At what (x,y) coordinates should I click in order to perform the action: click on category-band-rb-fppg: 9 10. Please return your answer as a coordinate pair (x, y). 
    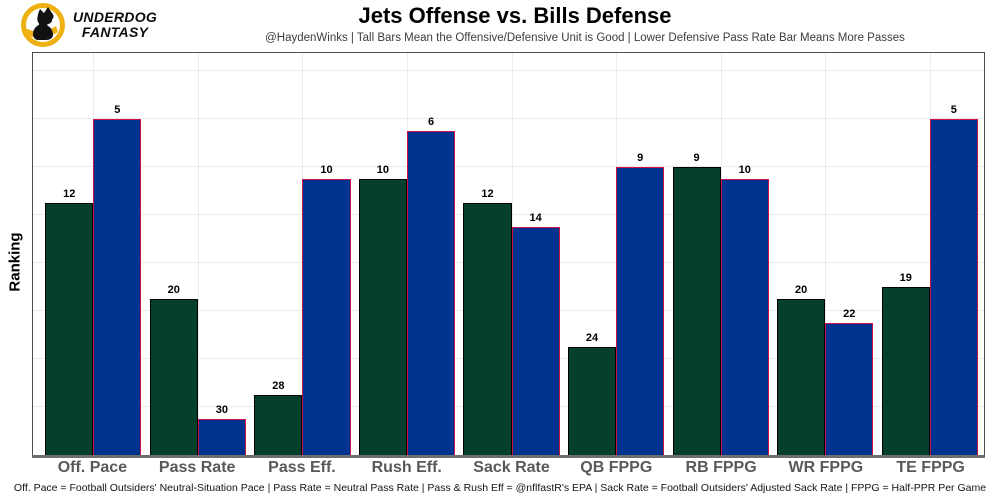
    Looking at the image, I should click on (720, 254).